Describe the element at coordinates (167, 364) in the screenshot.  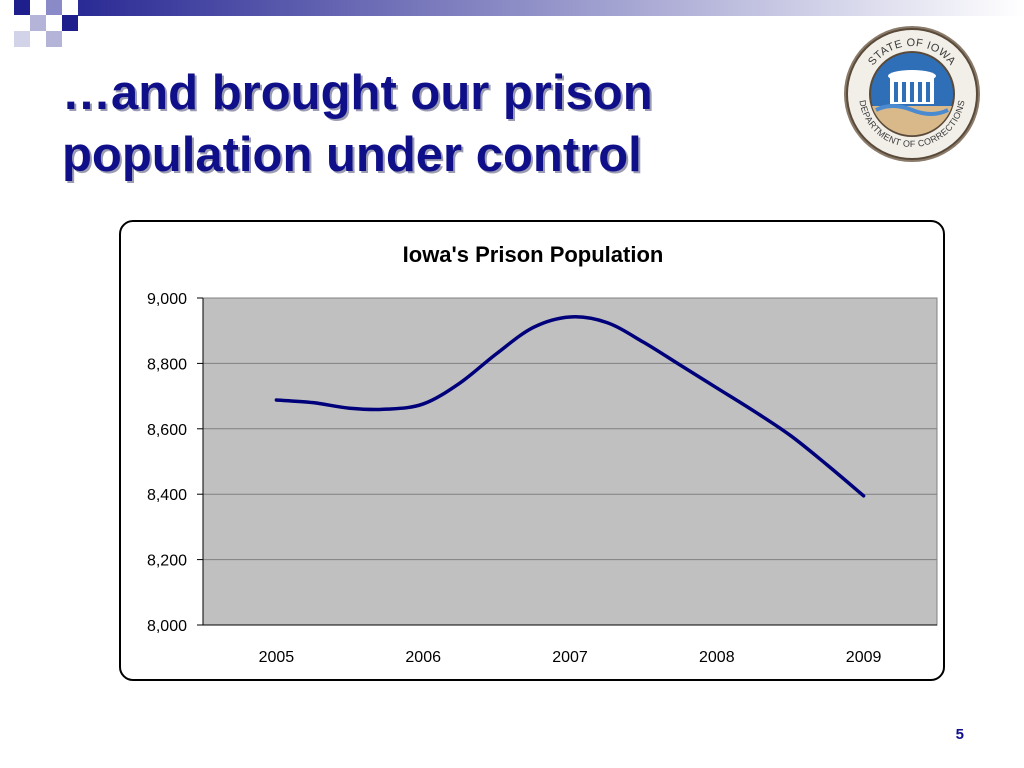
I see `y-tick-label: 8,800` at that location.